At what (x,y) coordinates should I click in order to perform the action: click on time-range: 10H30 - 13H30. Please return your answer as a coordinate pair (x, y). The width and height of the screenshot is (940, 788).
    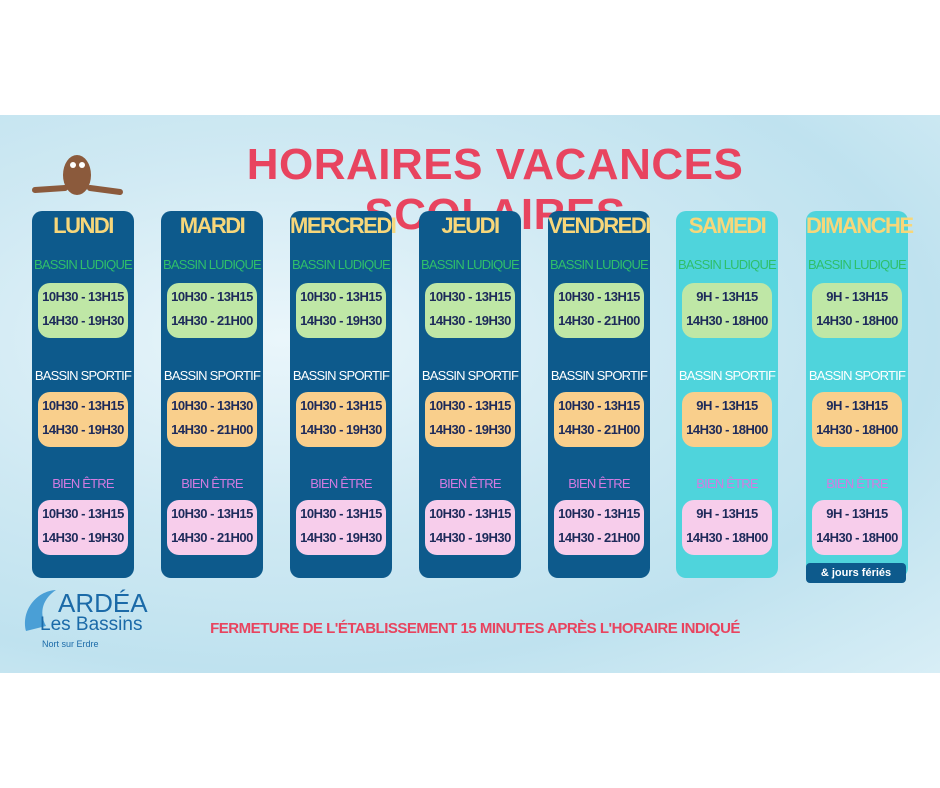
    Looking at the image, I should click on (212, 405).